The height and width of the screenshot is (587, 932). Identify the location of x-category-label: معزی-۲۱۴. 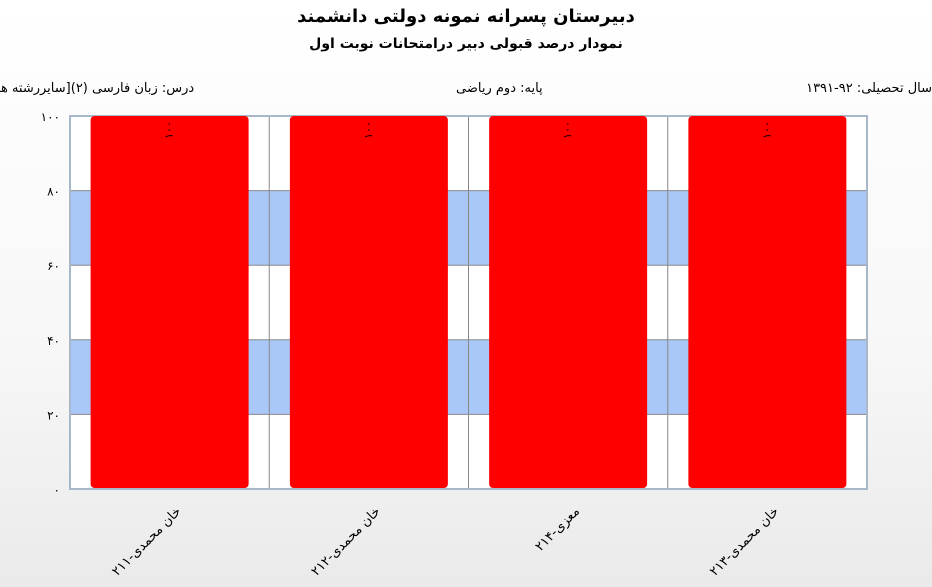
(558, 529).